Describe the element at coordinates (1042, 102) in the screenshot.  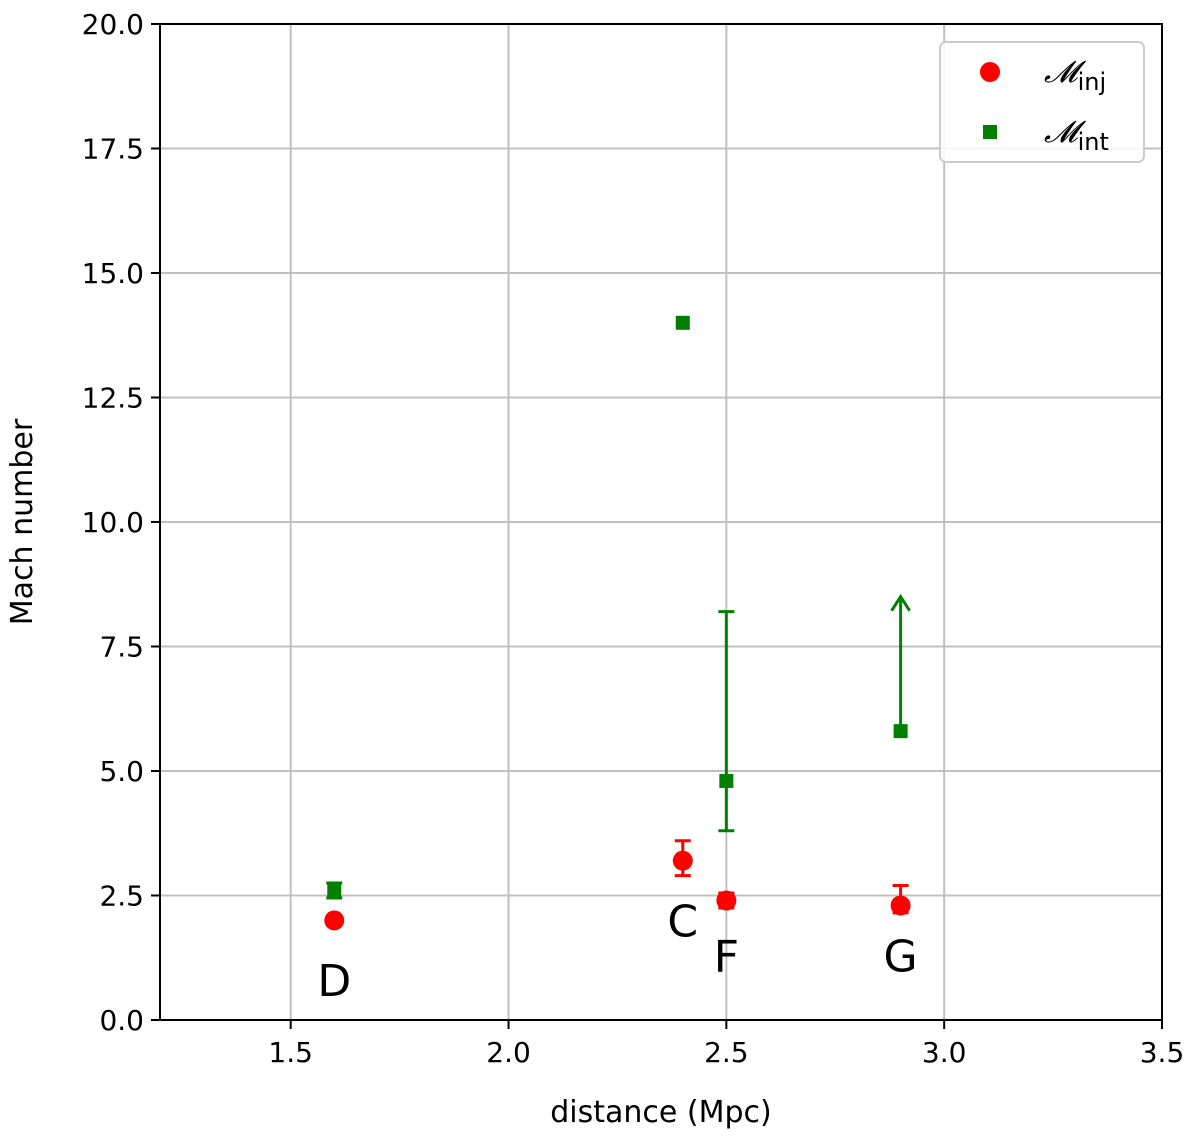
I see `legend-box` at that location.